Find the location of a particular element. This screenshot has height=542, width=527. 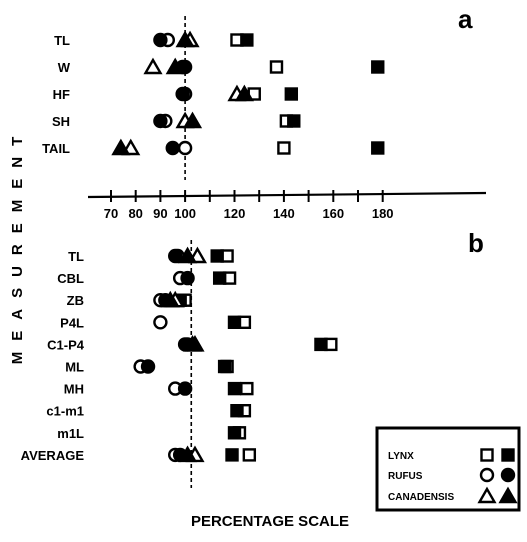

marker-lynx_open-w is located at coordinates (276, 67).